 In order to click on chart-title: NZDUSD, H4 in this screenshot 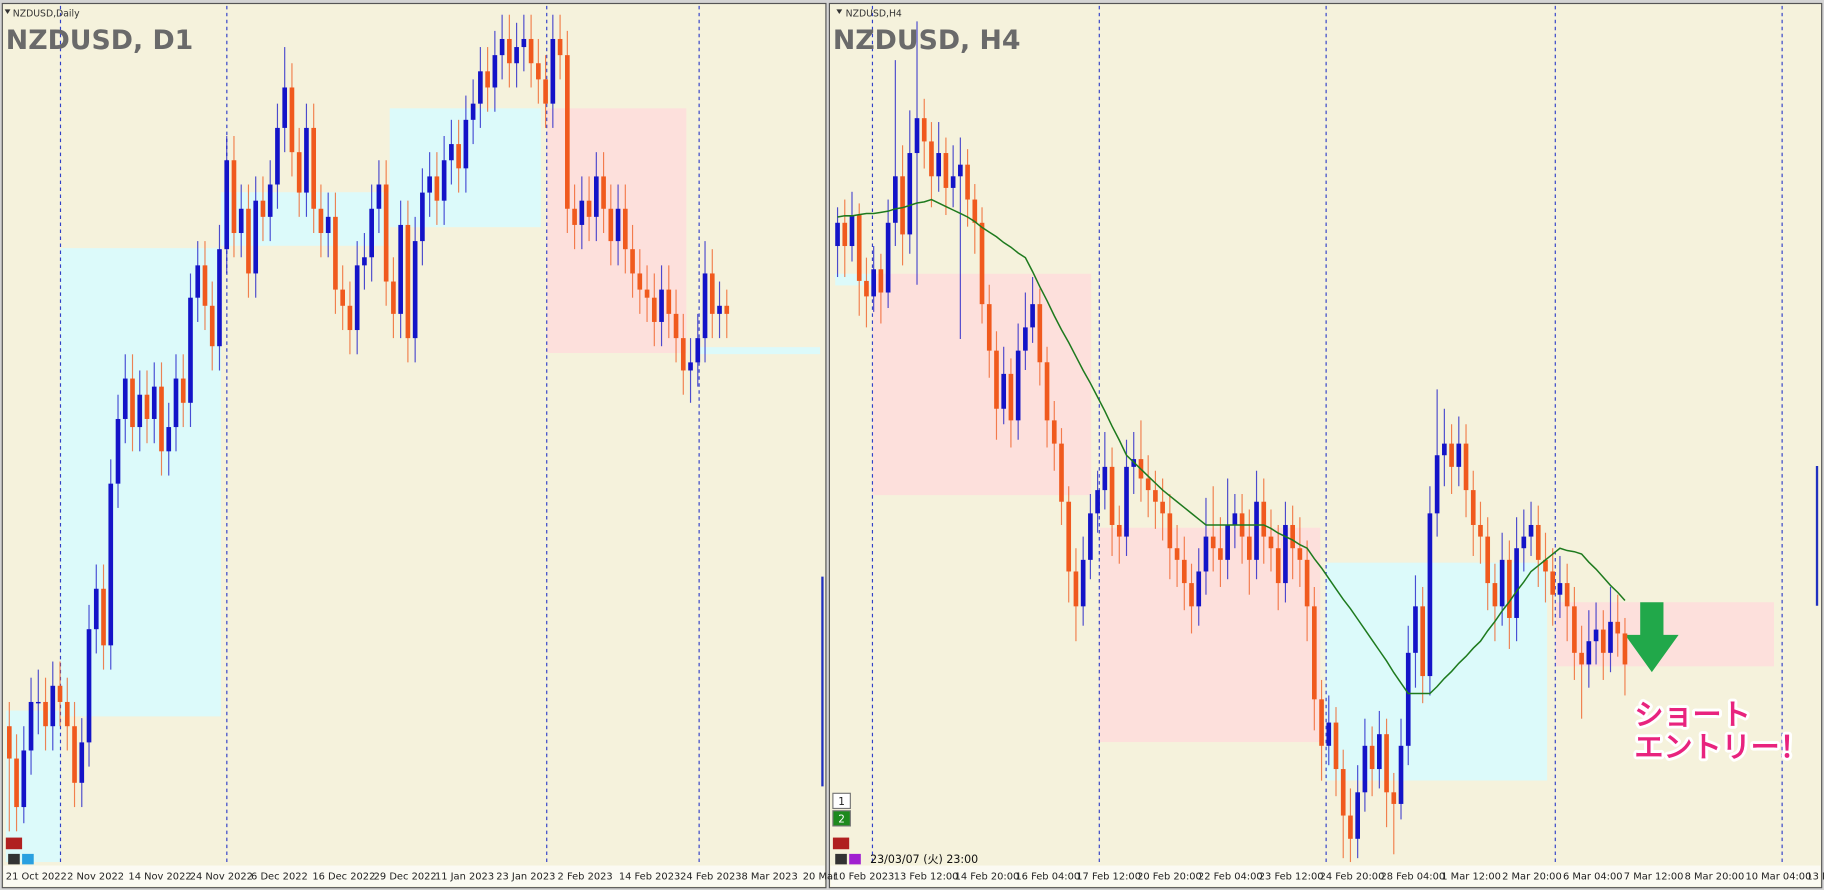, I will do `click(927, 40)`.